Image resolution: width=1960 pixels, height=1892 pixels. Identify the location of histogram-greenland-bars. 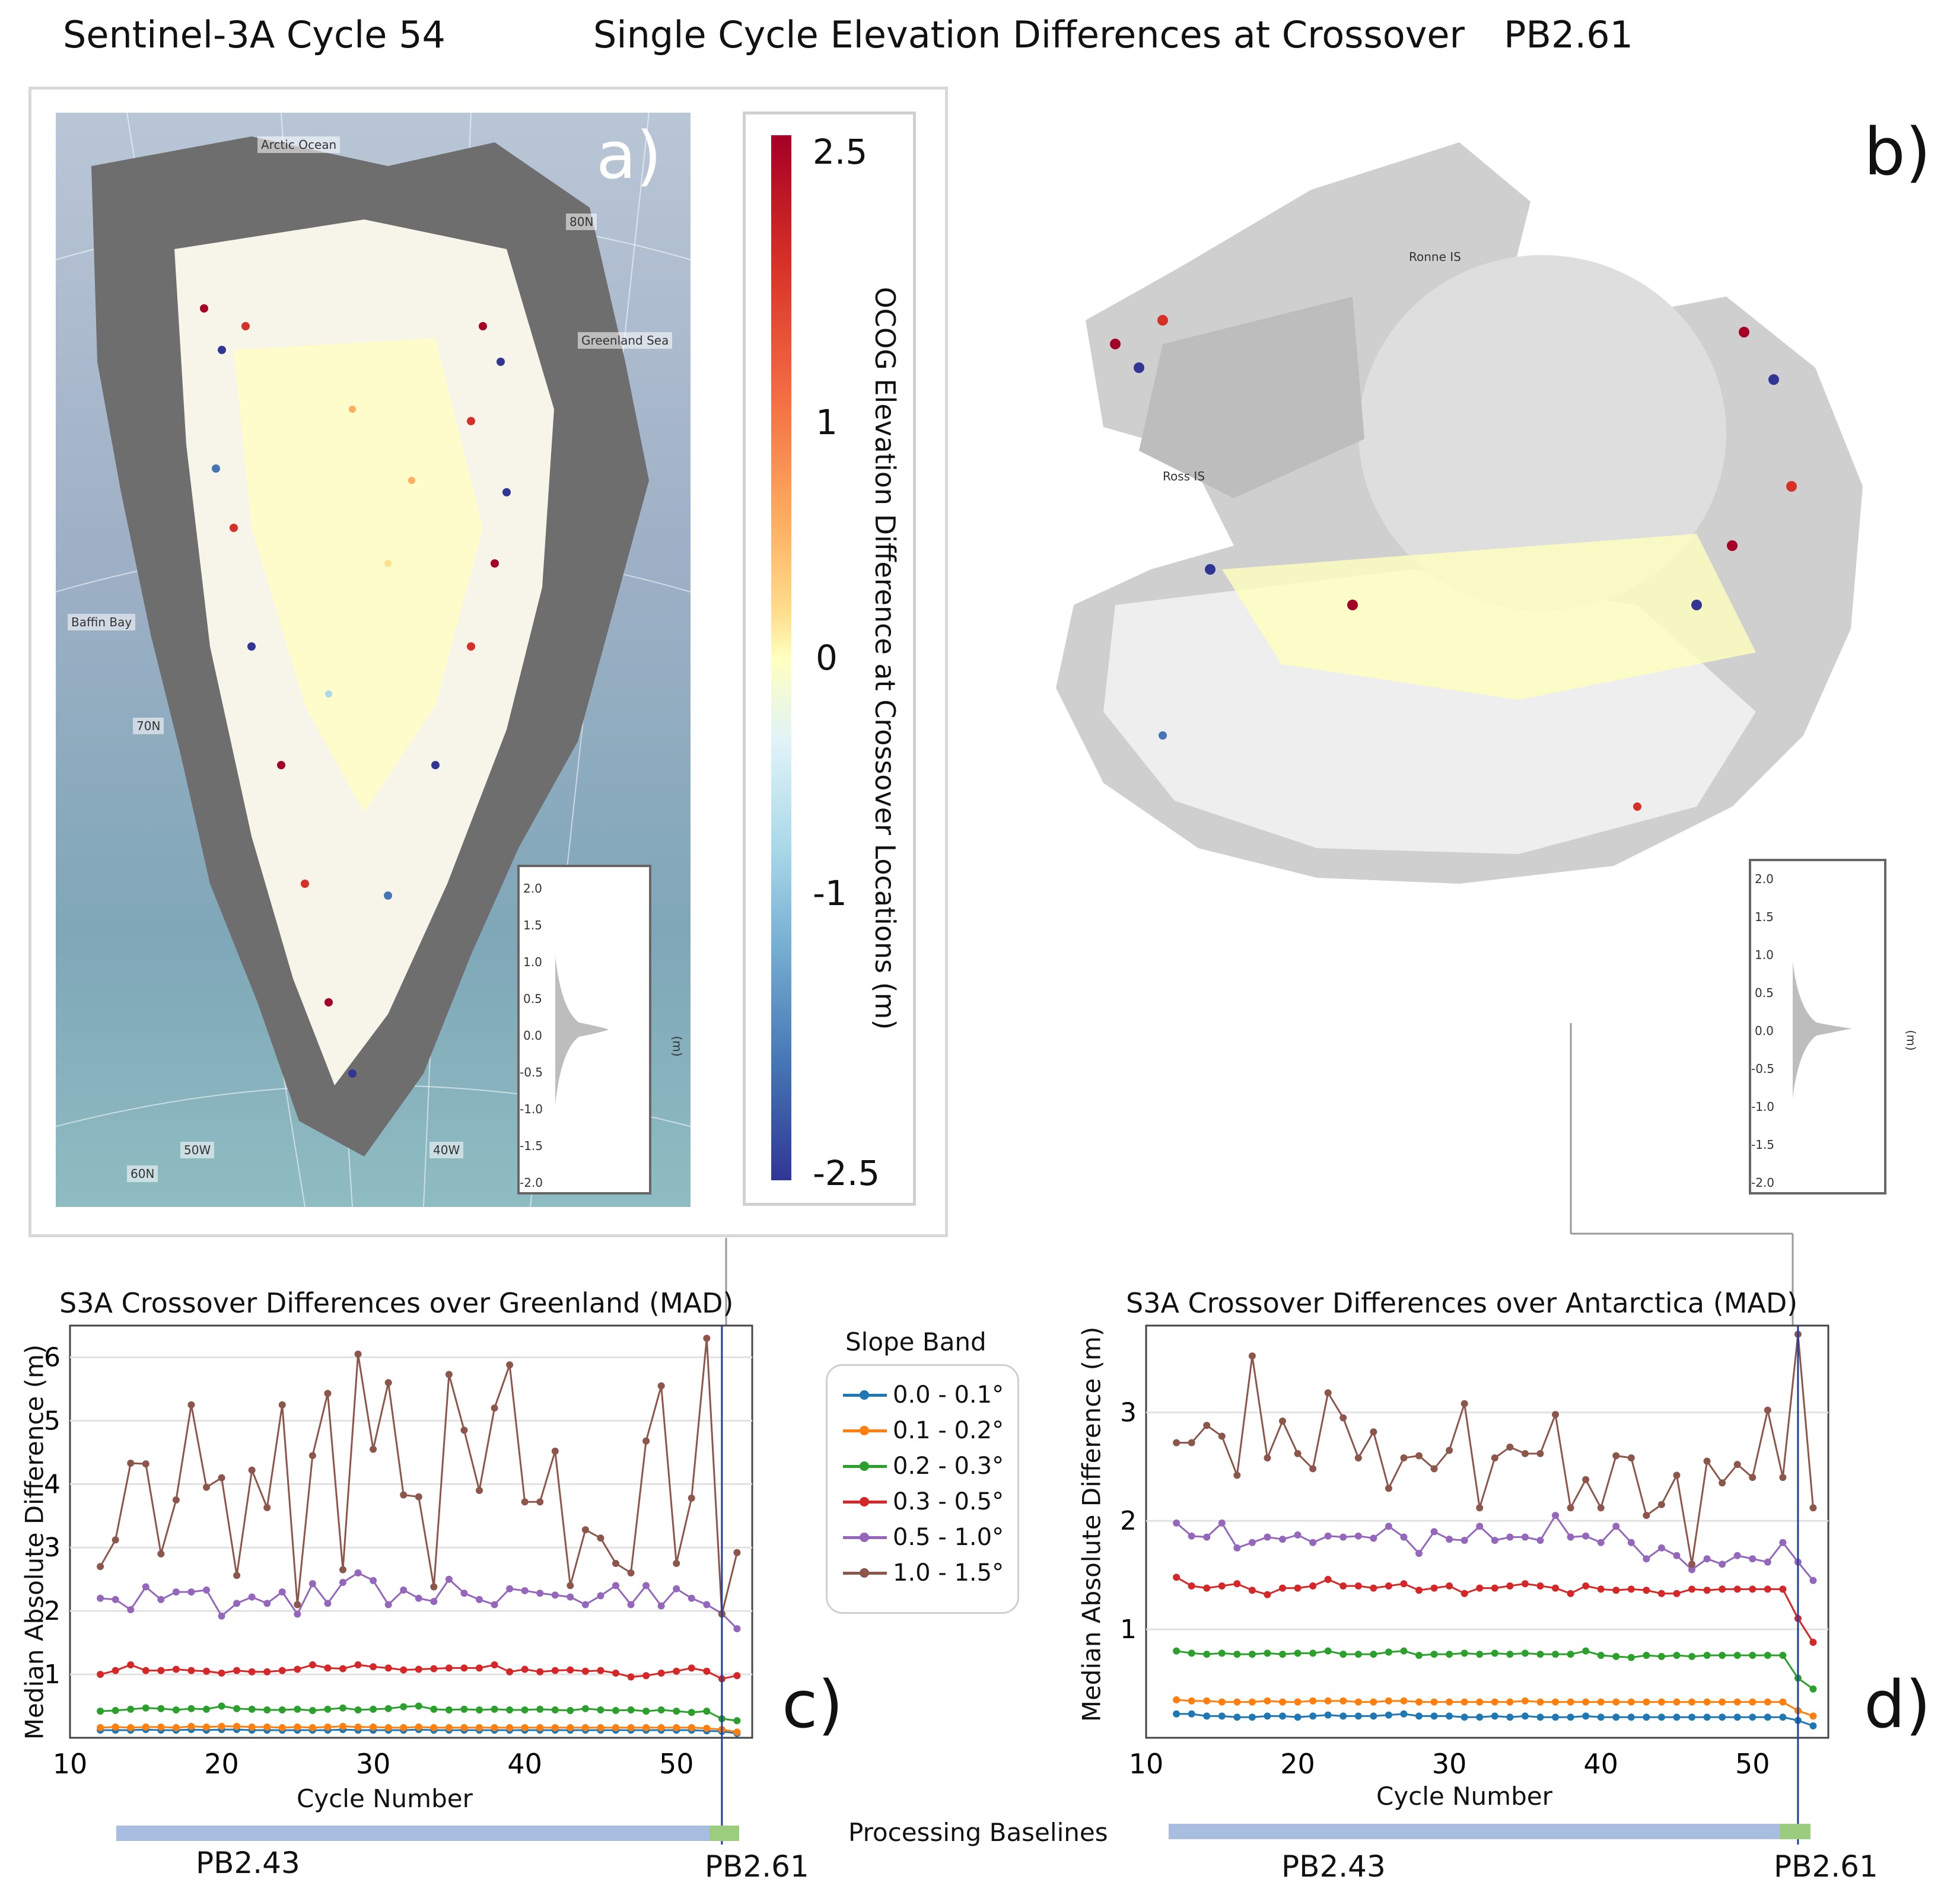
(582, 1030).